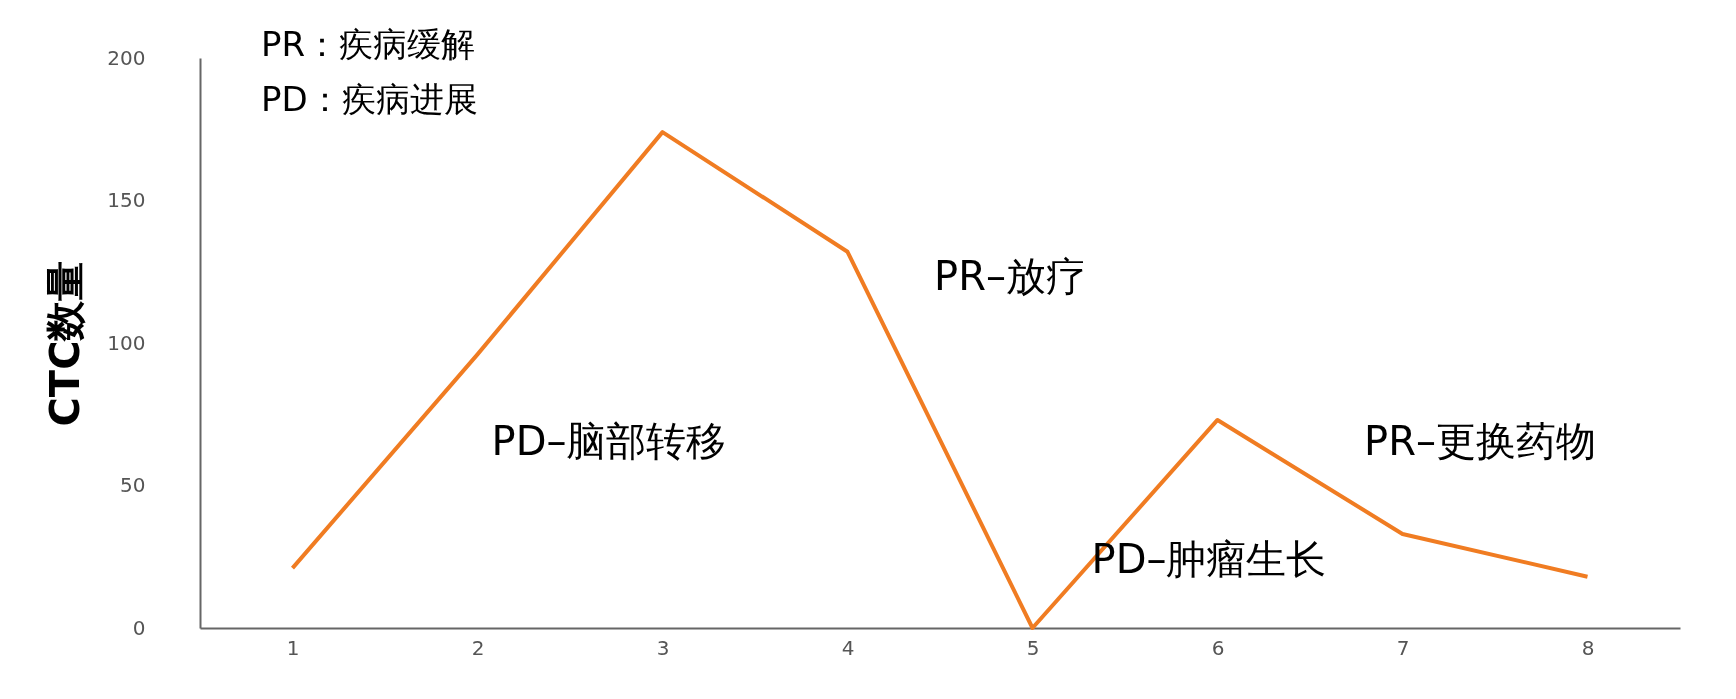  What do you see at coordinates (126, 342) in the screenshot?
I see `y-tick-label: 100` at bounding box center [126, 342].